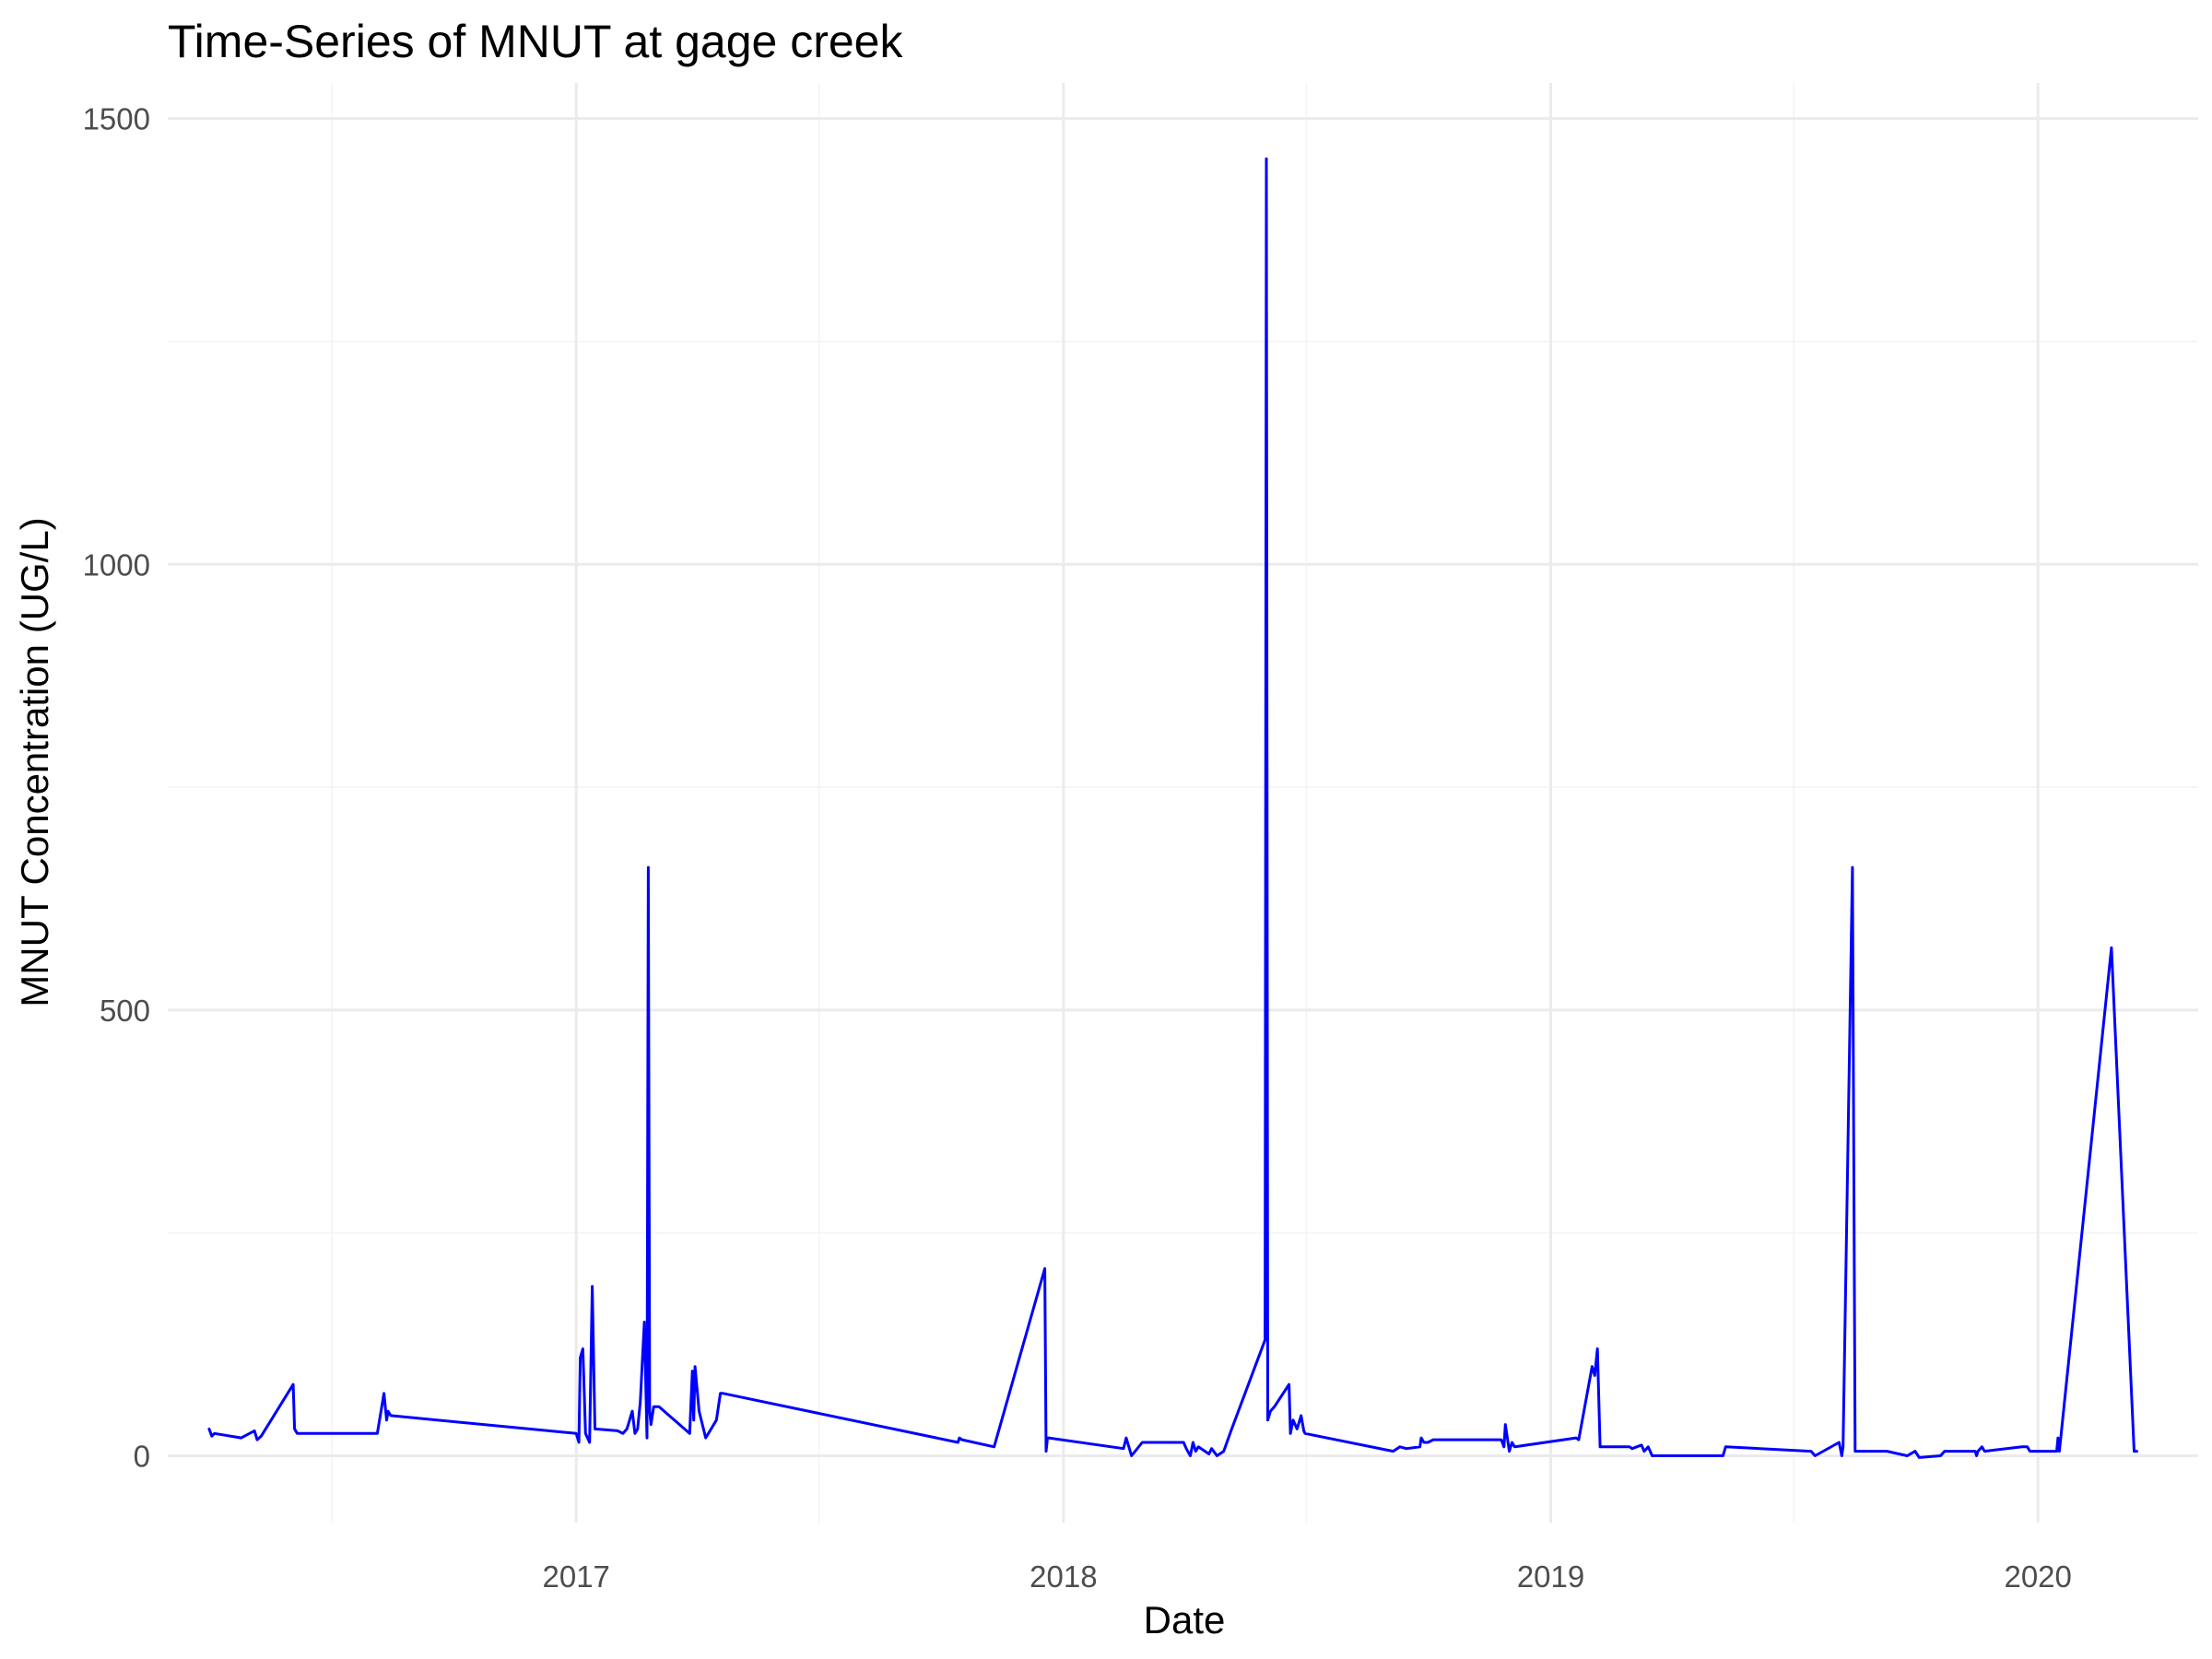  I want to click on x-tick-label: 2018, so click(1063, 1576).